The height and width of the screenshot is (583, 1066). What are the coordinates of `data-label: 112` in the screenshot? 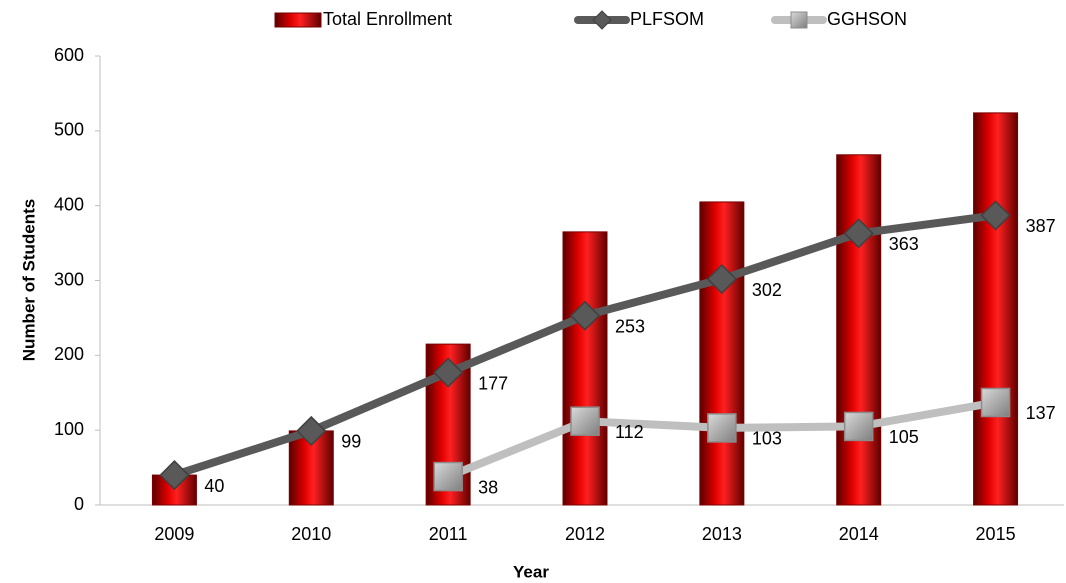 It's located at (629, 432).